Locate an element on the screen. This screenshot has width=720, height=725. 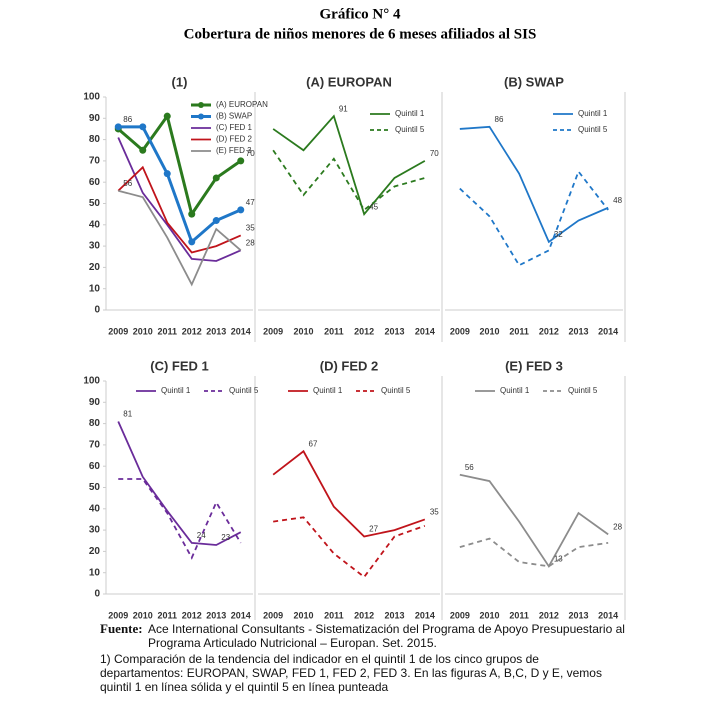
panel-title: (1) is located at coordinates (180, 81).